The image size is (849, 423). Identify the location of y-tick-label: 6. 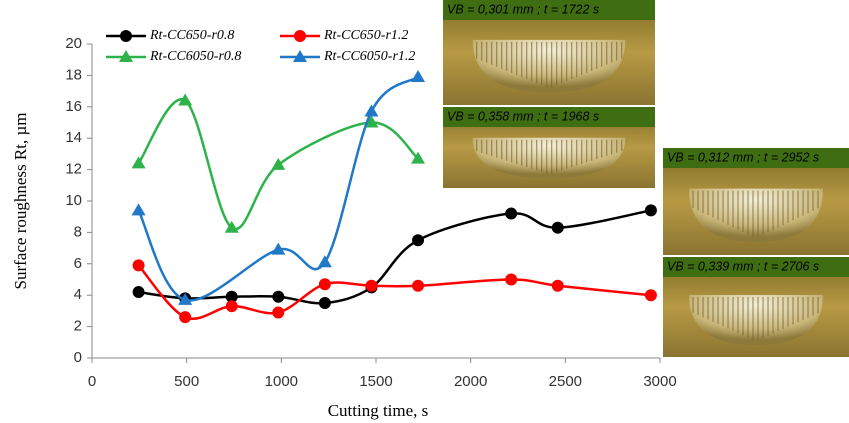
(78, 263).